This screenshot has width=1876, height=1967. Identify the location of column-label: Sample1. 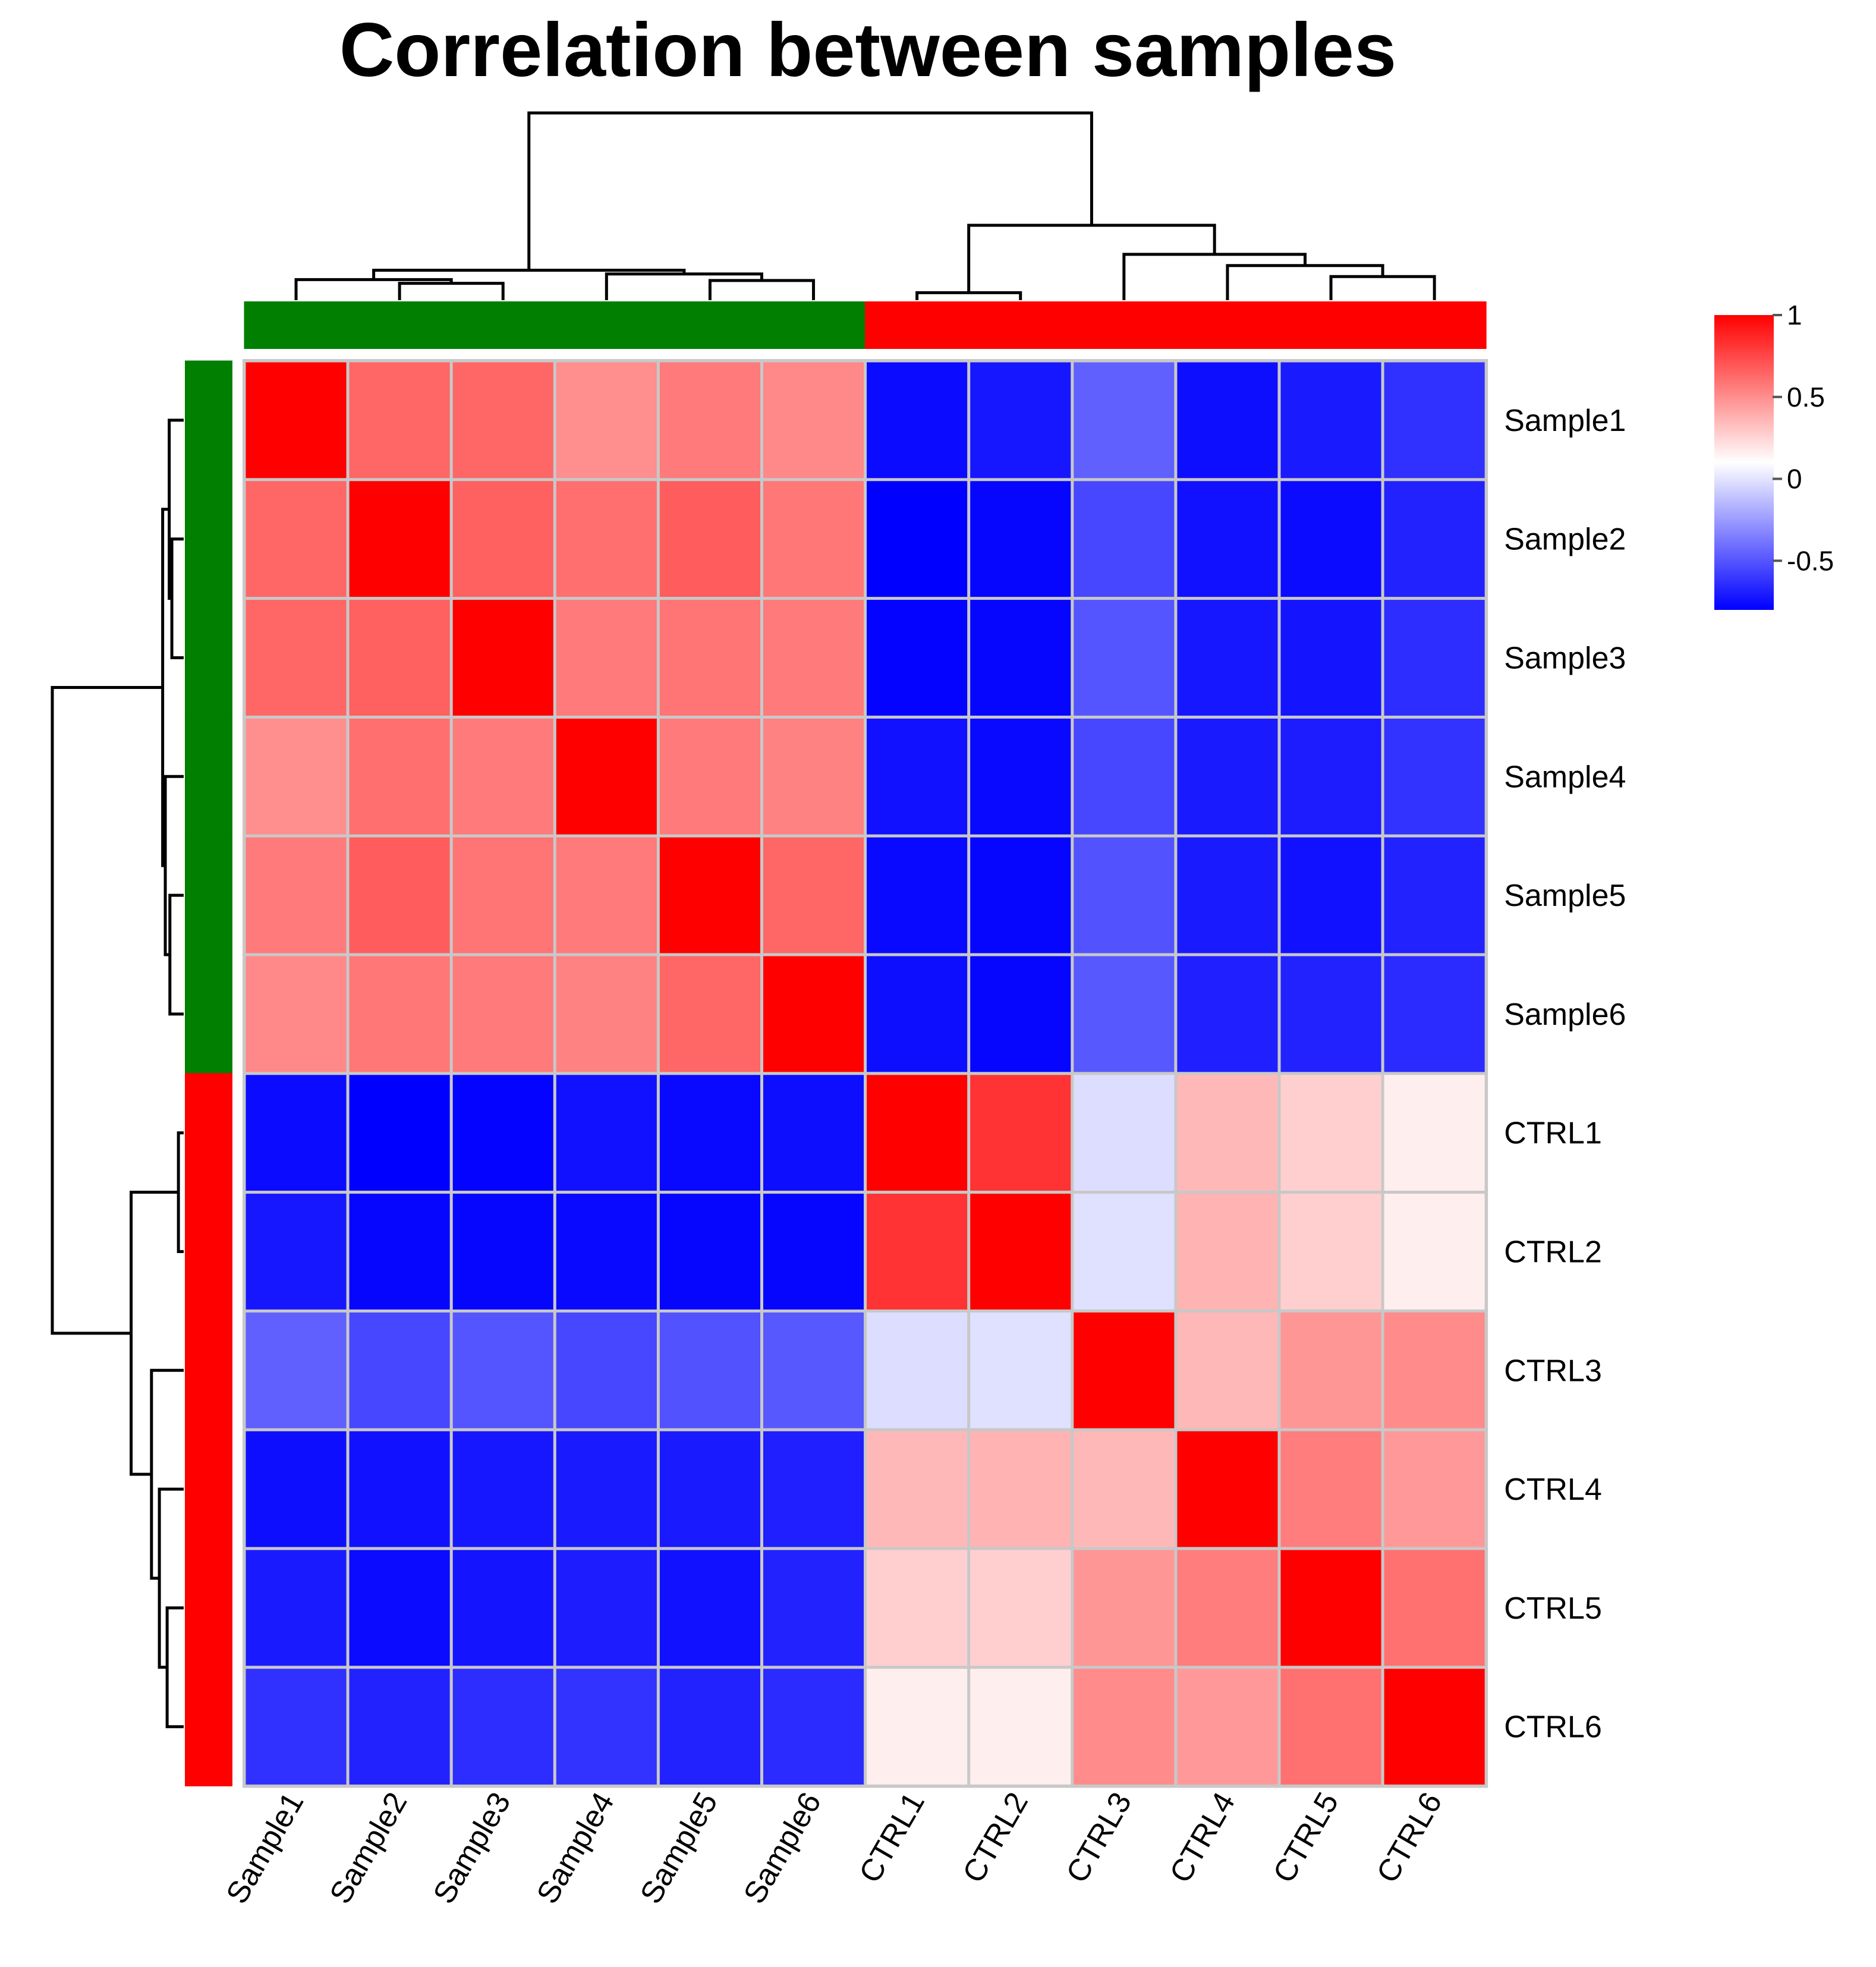
(266, 1848).